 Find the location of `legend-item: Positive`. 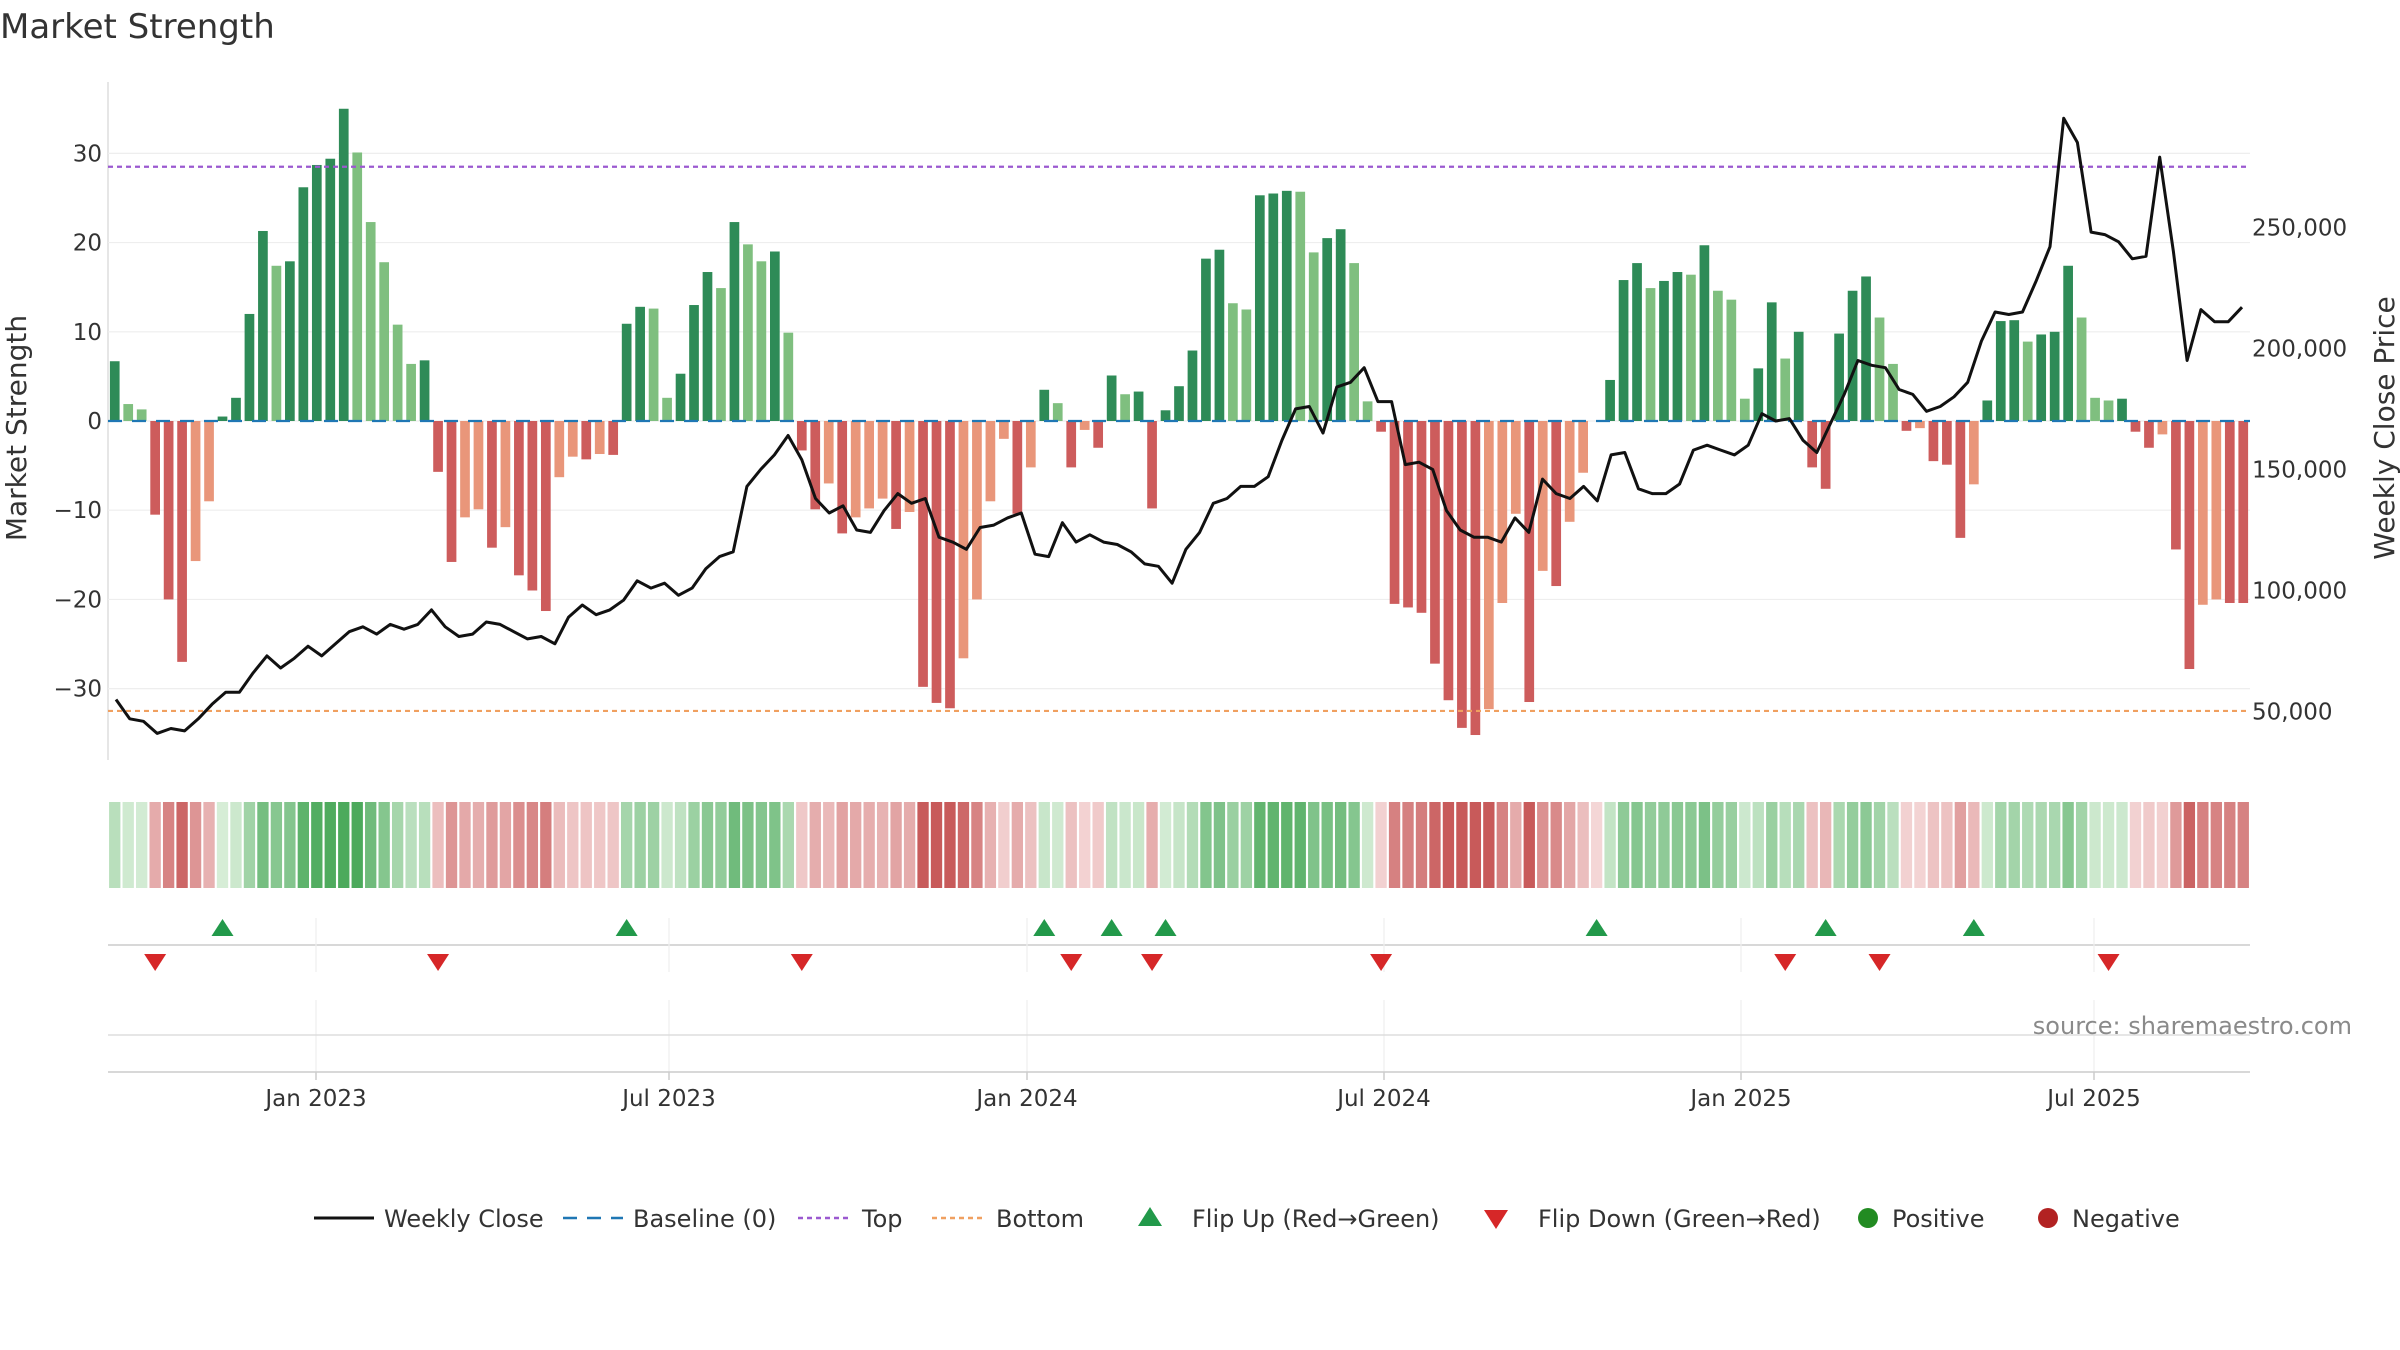

legend-item: Positive is located at coordinates (1921, 1219).